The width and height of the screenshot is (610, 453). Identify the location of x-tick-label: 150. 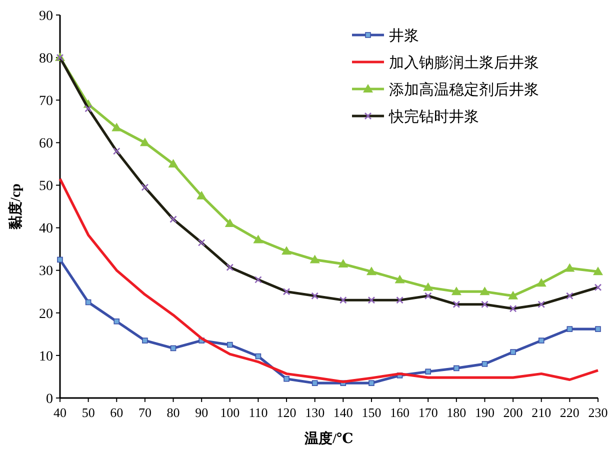
(372, 412).